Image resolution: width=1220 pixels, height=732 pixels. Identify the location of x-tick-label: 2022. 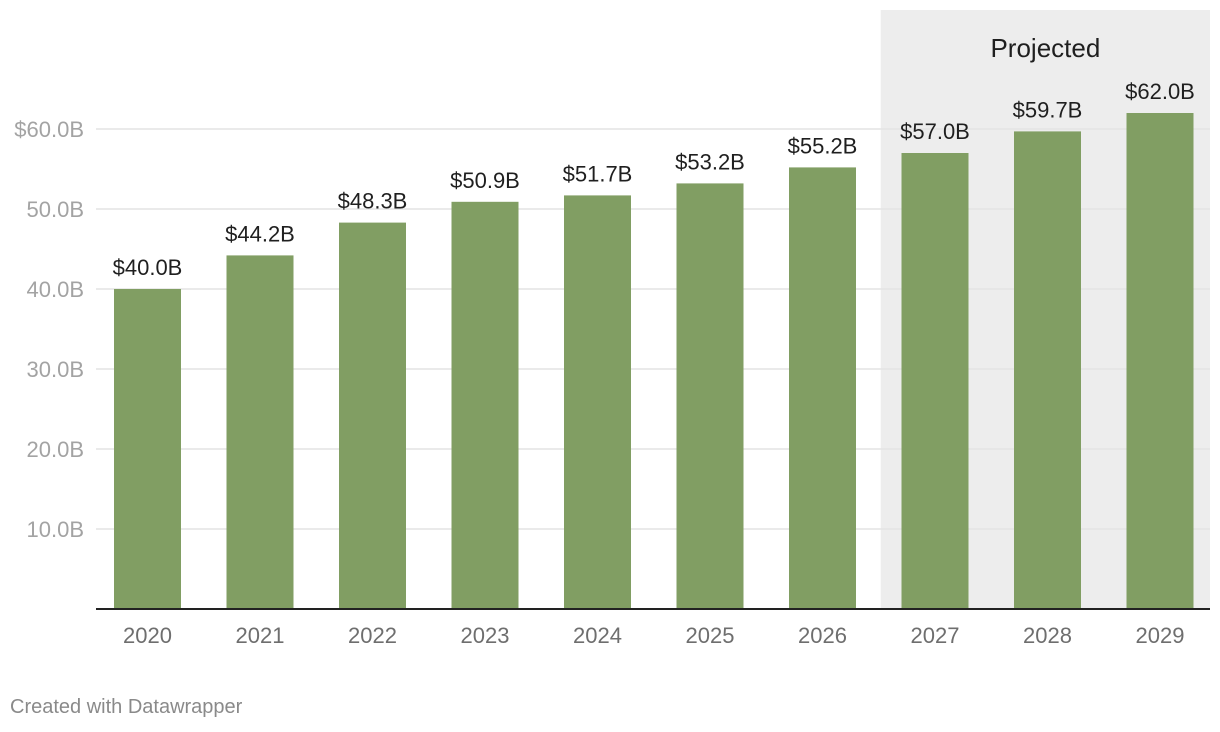
(372, 635).